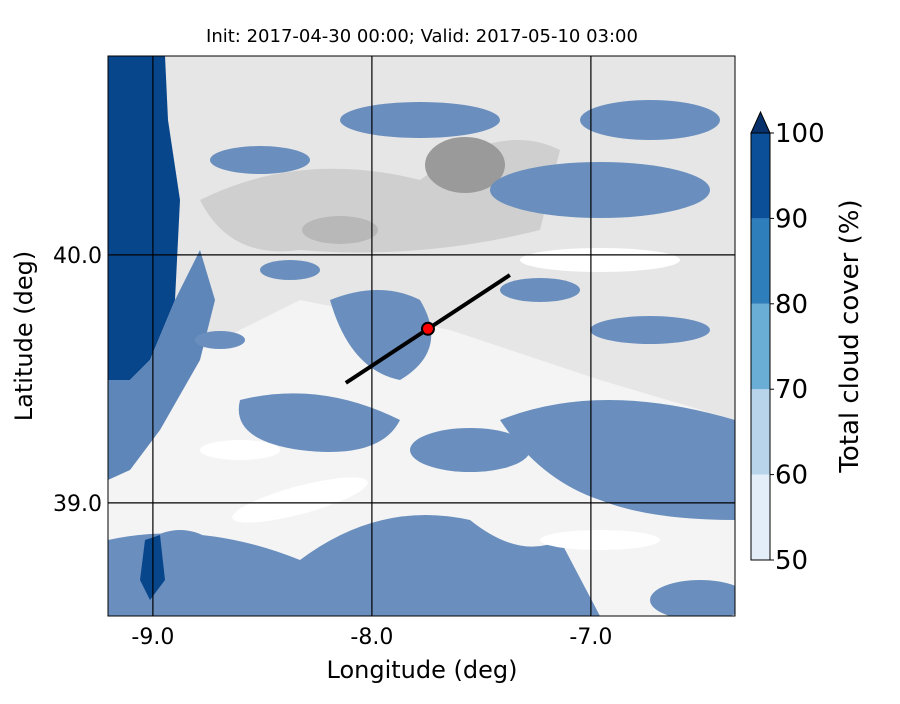  I want to click on site-marker, so click(427, 328).